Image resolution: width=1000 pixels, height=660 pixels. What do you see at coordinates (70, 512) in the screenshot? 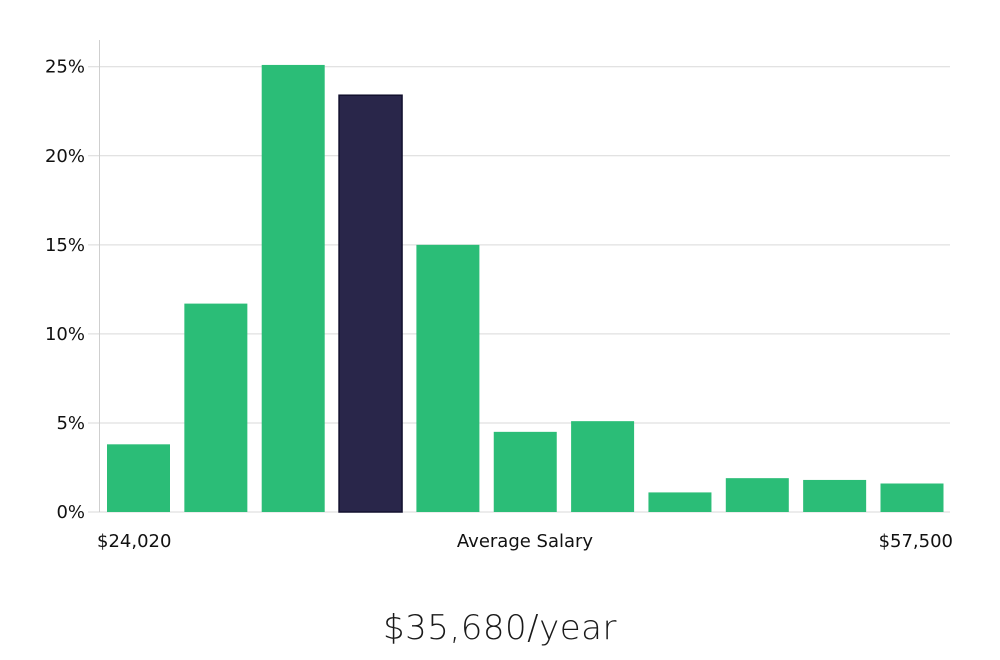
I see `y-tick-label: 0%` at bounding box center [70, 512].